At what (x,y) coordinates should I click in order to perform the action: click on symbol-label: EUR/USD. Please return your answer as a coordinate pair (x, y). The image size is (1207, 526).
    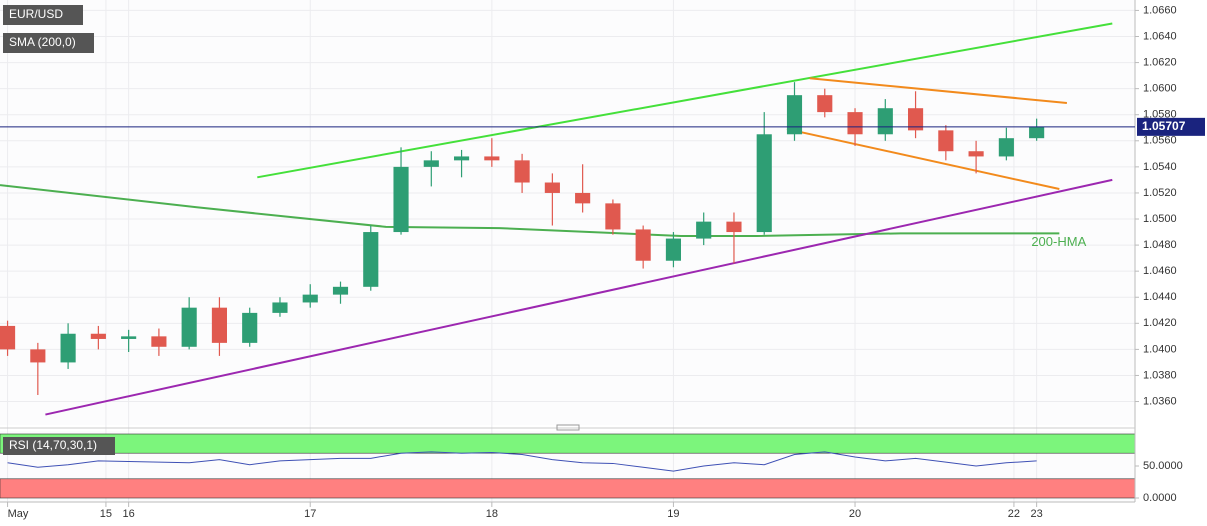
    Looking at the image, I should click on (36, 14).